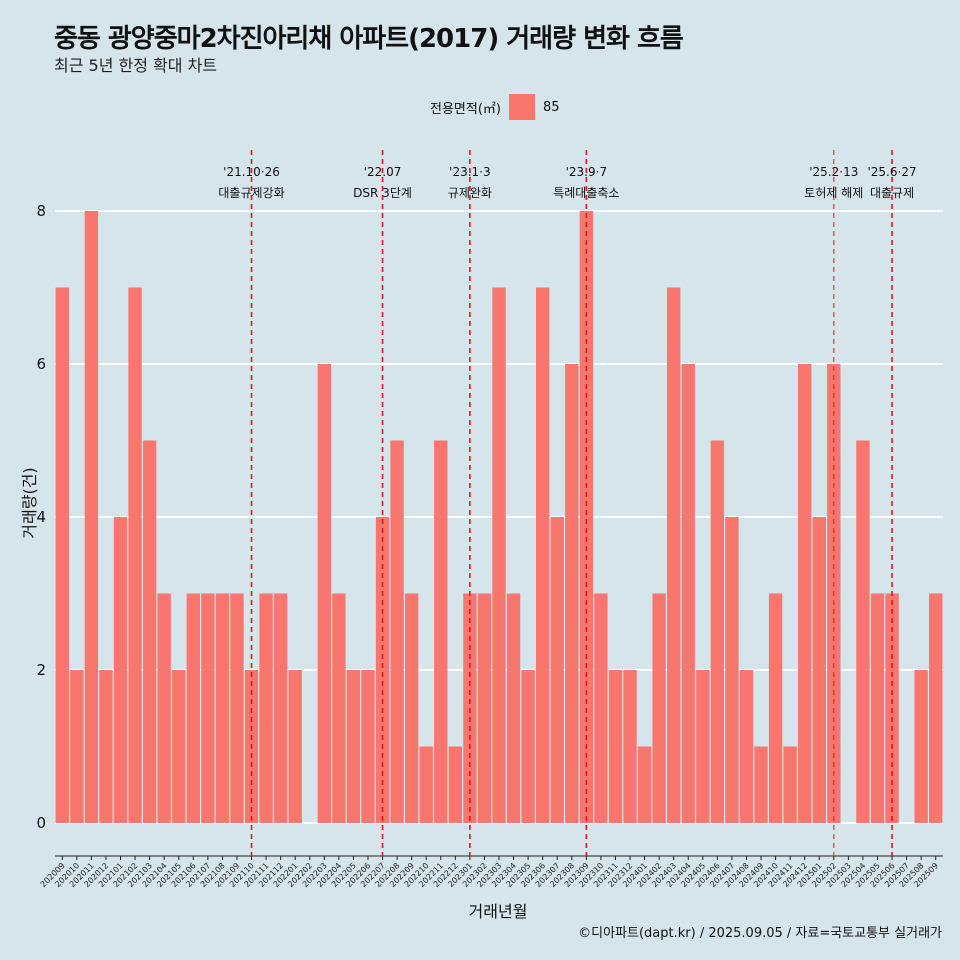 This screenshot has width=960, height=960. Describe the element at coordinates (469, 172) in the screenshot. I see `annotation-date: '23.1·3` at that location.